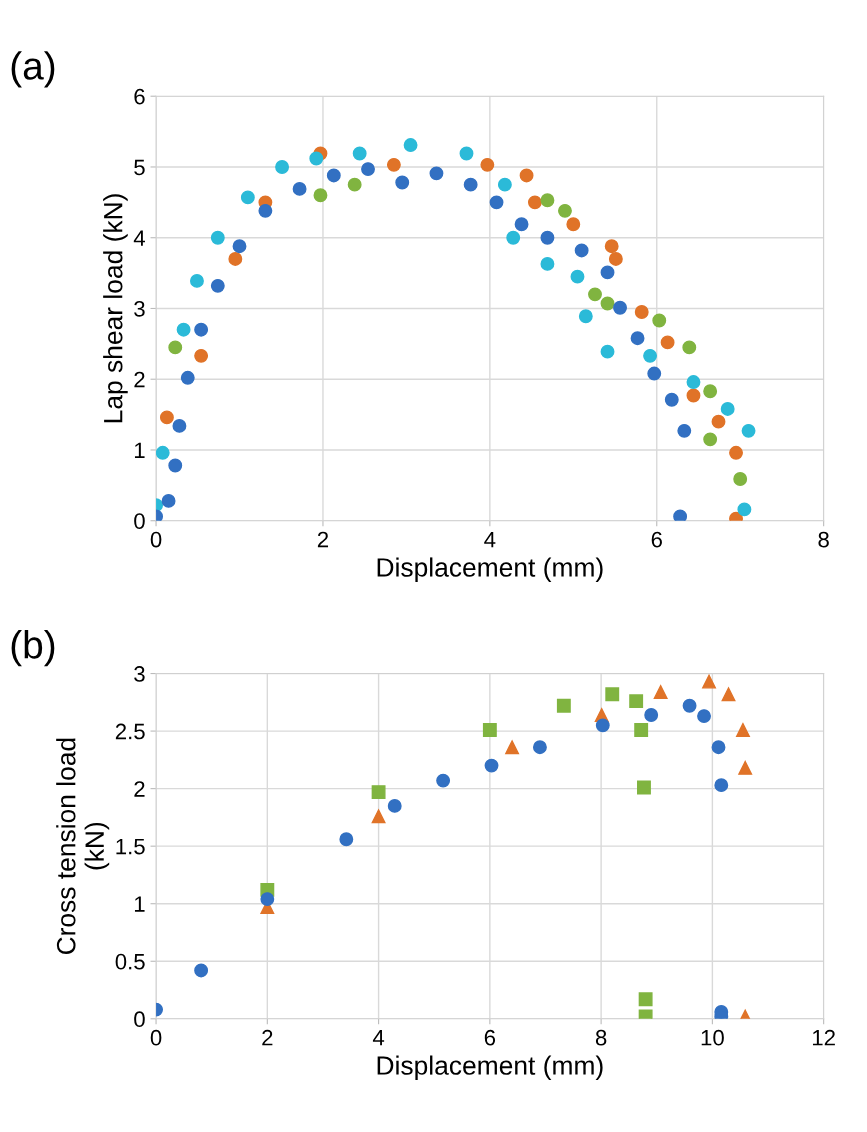 The width and height of the screenshot is (867, 1132). Describe the element at coordinates (139, 789) in the screenshot. I see `y-tick-label: 2` at that location.